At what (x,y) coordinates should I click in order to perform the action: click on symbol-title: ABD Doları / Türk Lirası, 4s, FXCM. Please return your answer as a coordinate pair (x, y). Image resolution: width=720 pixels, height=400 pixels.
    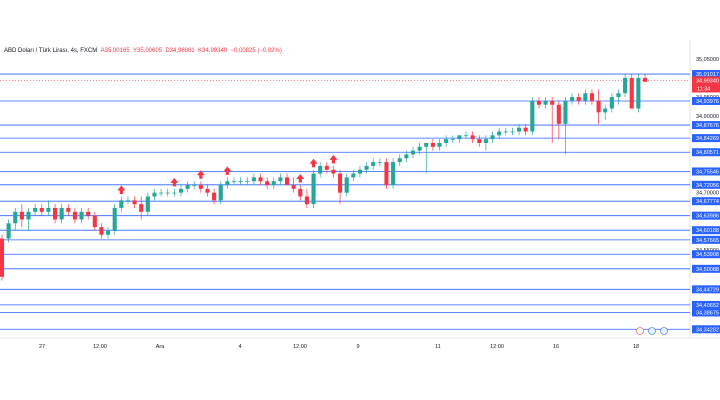
    Looking at the image, I should click on (51, 51).